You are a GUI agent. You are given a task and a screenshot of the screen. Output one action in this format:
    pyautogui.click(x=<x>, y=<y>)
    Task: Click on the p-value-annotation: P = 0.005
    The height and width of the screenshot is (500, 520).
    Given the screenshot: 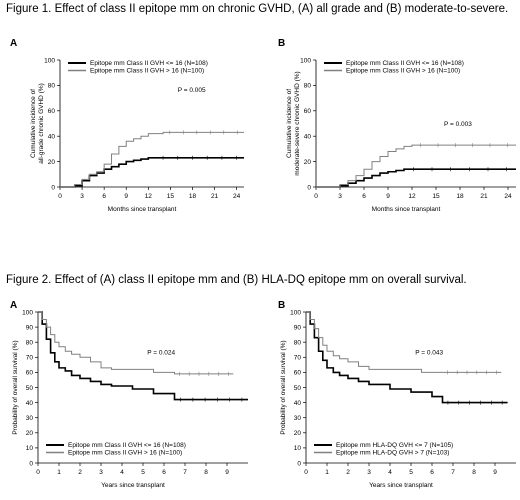 What is the action you would take?
    pyautogui.click(x=192, y=90)
    